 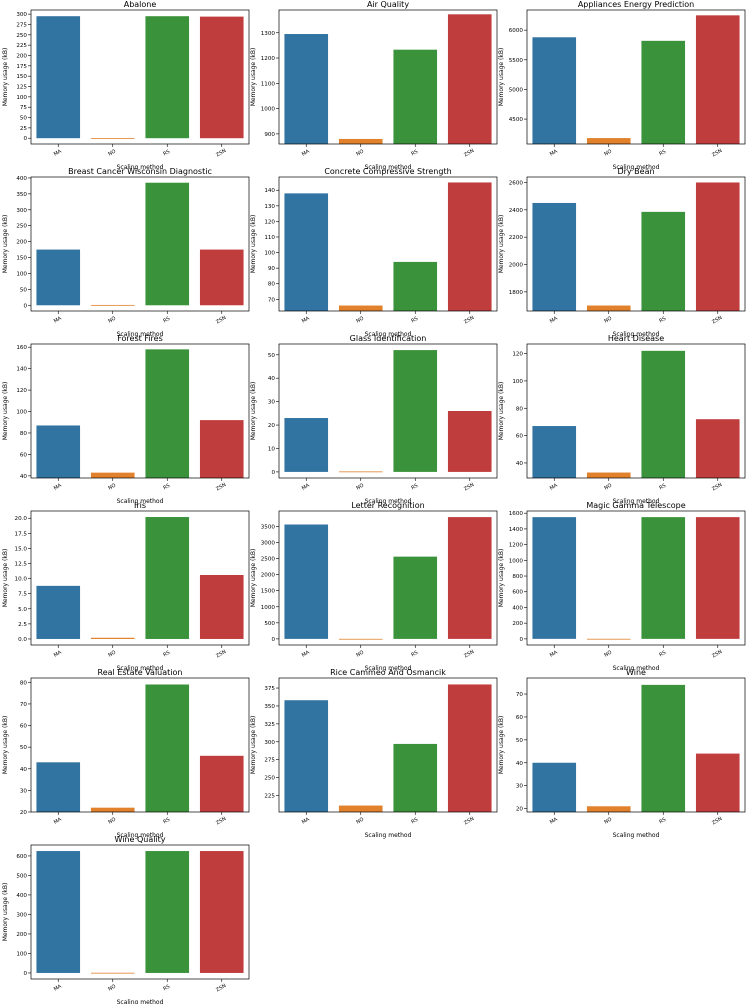 I want to click on y-tick-label: 6000, so click(x=516, y=31).